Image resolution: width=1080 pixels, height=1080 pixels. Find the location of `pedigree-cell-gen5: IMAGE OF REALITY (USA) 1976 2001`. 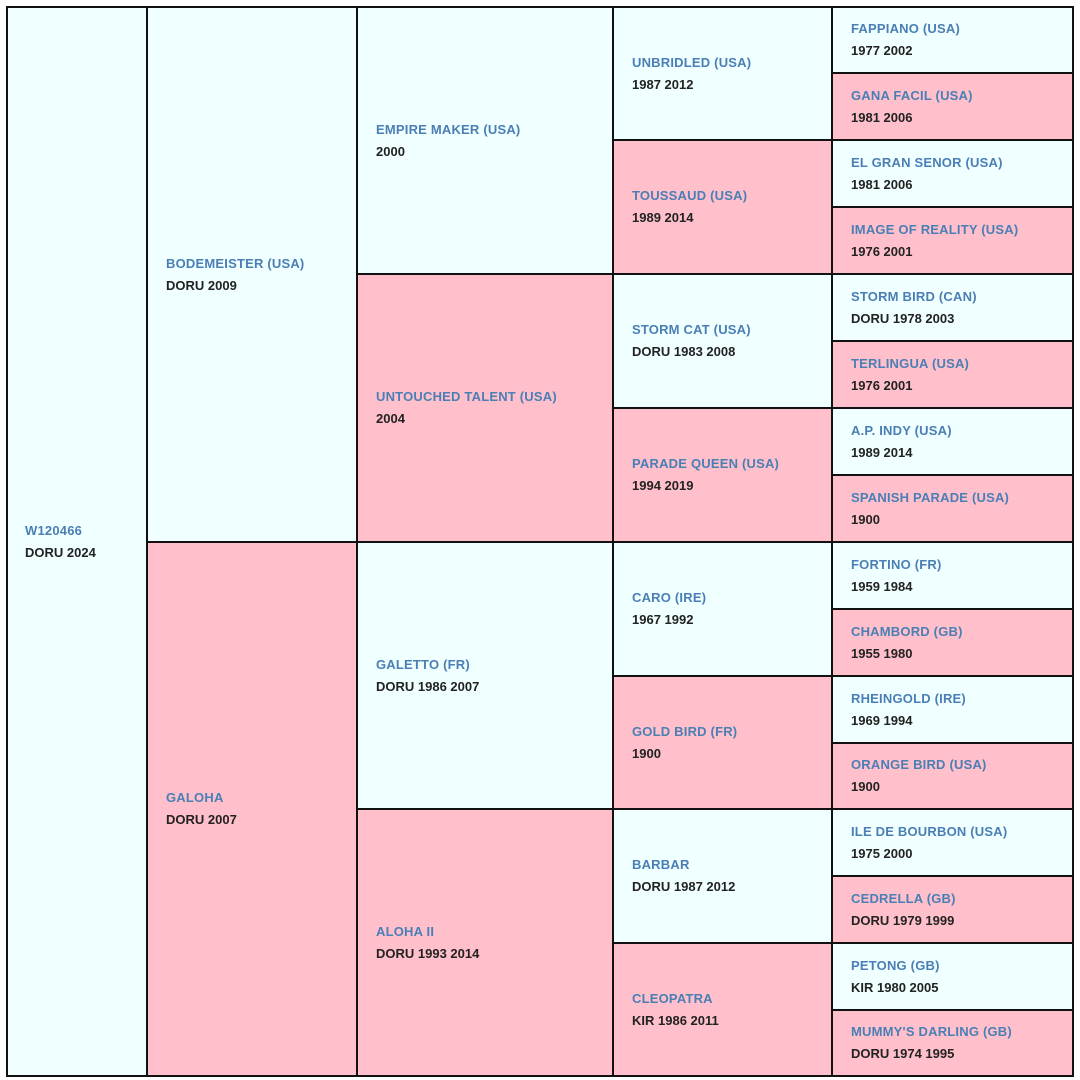

pedigree-cell-gen5: IMAGE OF REALITY (USA) 1976 2001 is located at coordinates (952, 240).